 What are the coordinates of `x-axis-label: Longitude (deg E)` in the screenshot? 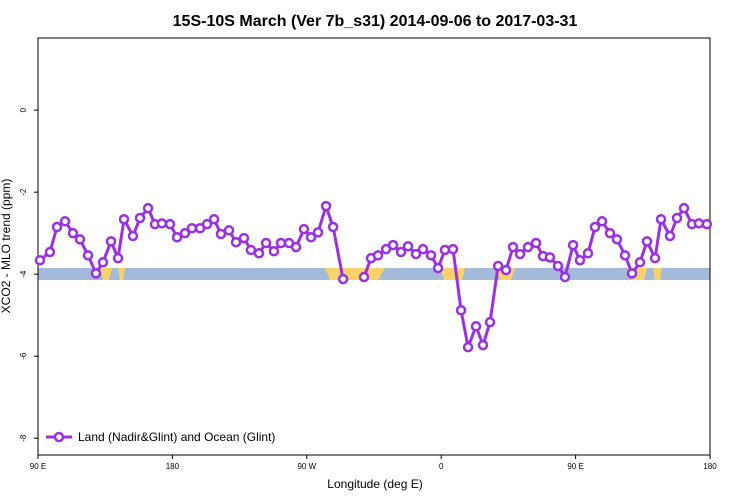 It's located at (374, 484).